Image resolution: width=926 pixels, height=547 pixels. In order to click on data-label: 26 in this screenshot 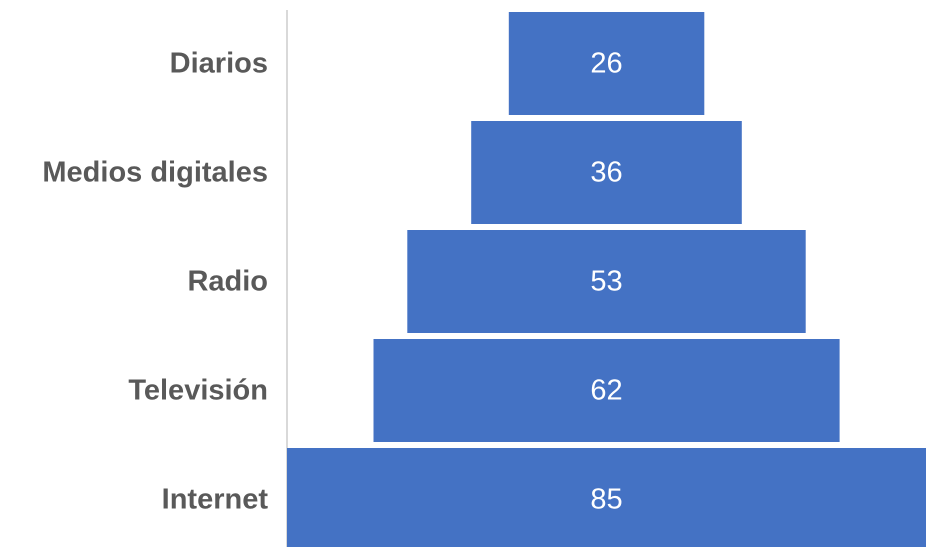, I will do `click(606, 64)`.